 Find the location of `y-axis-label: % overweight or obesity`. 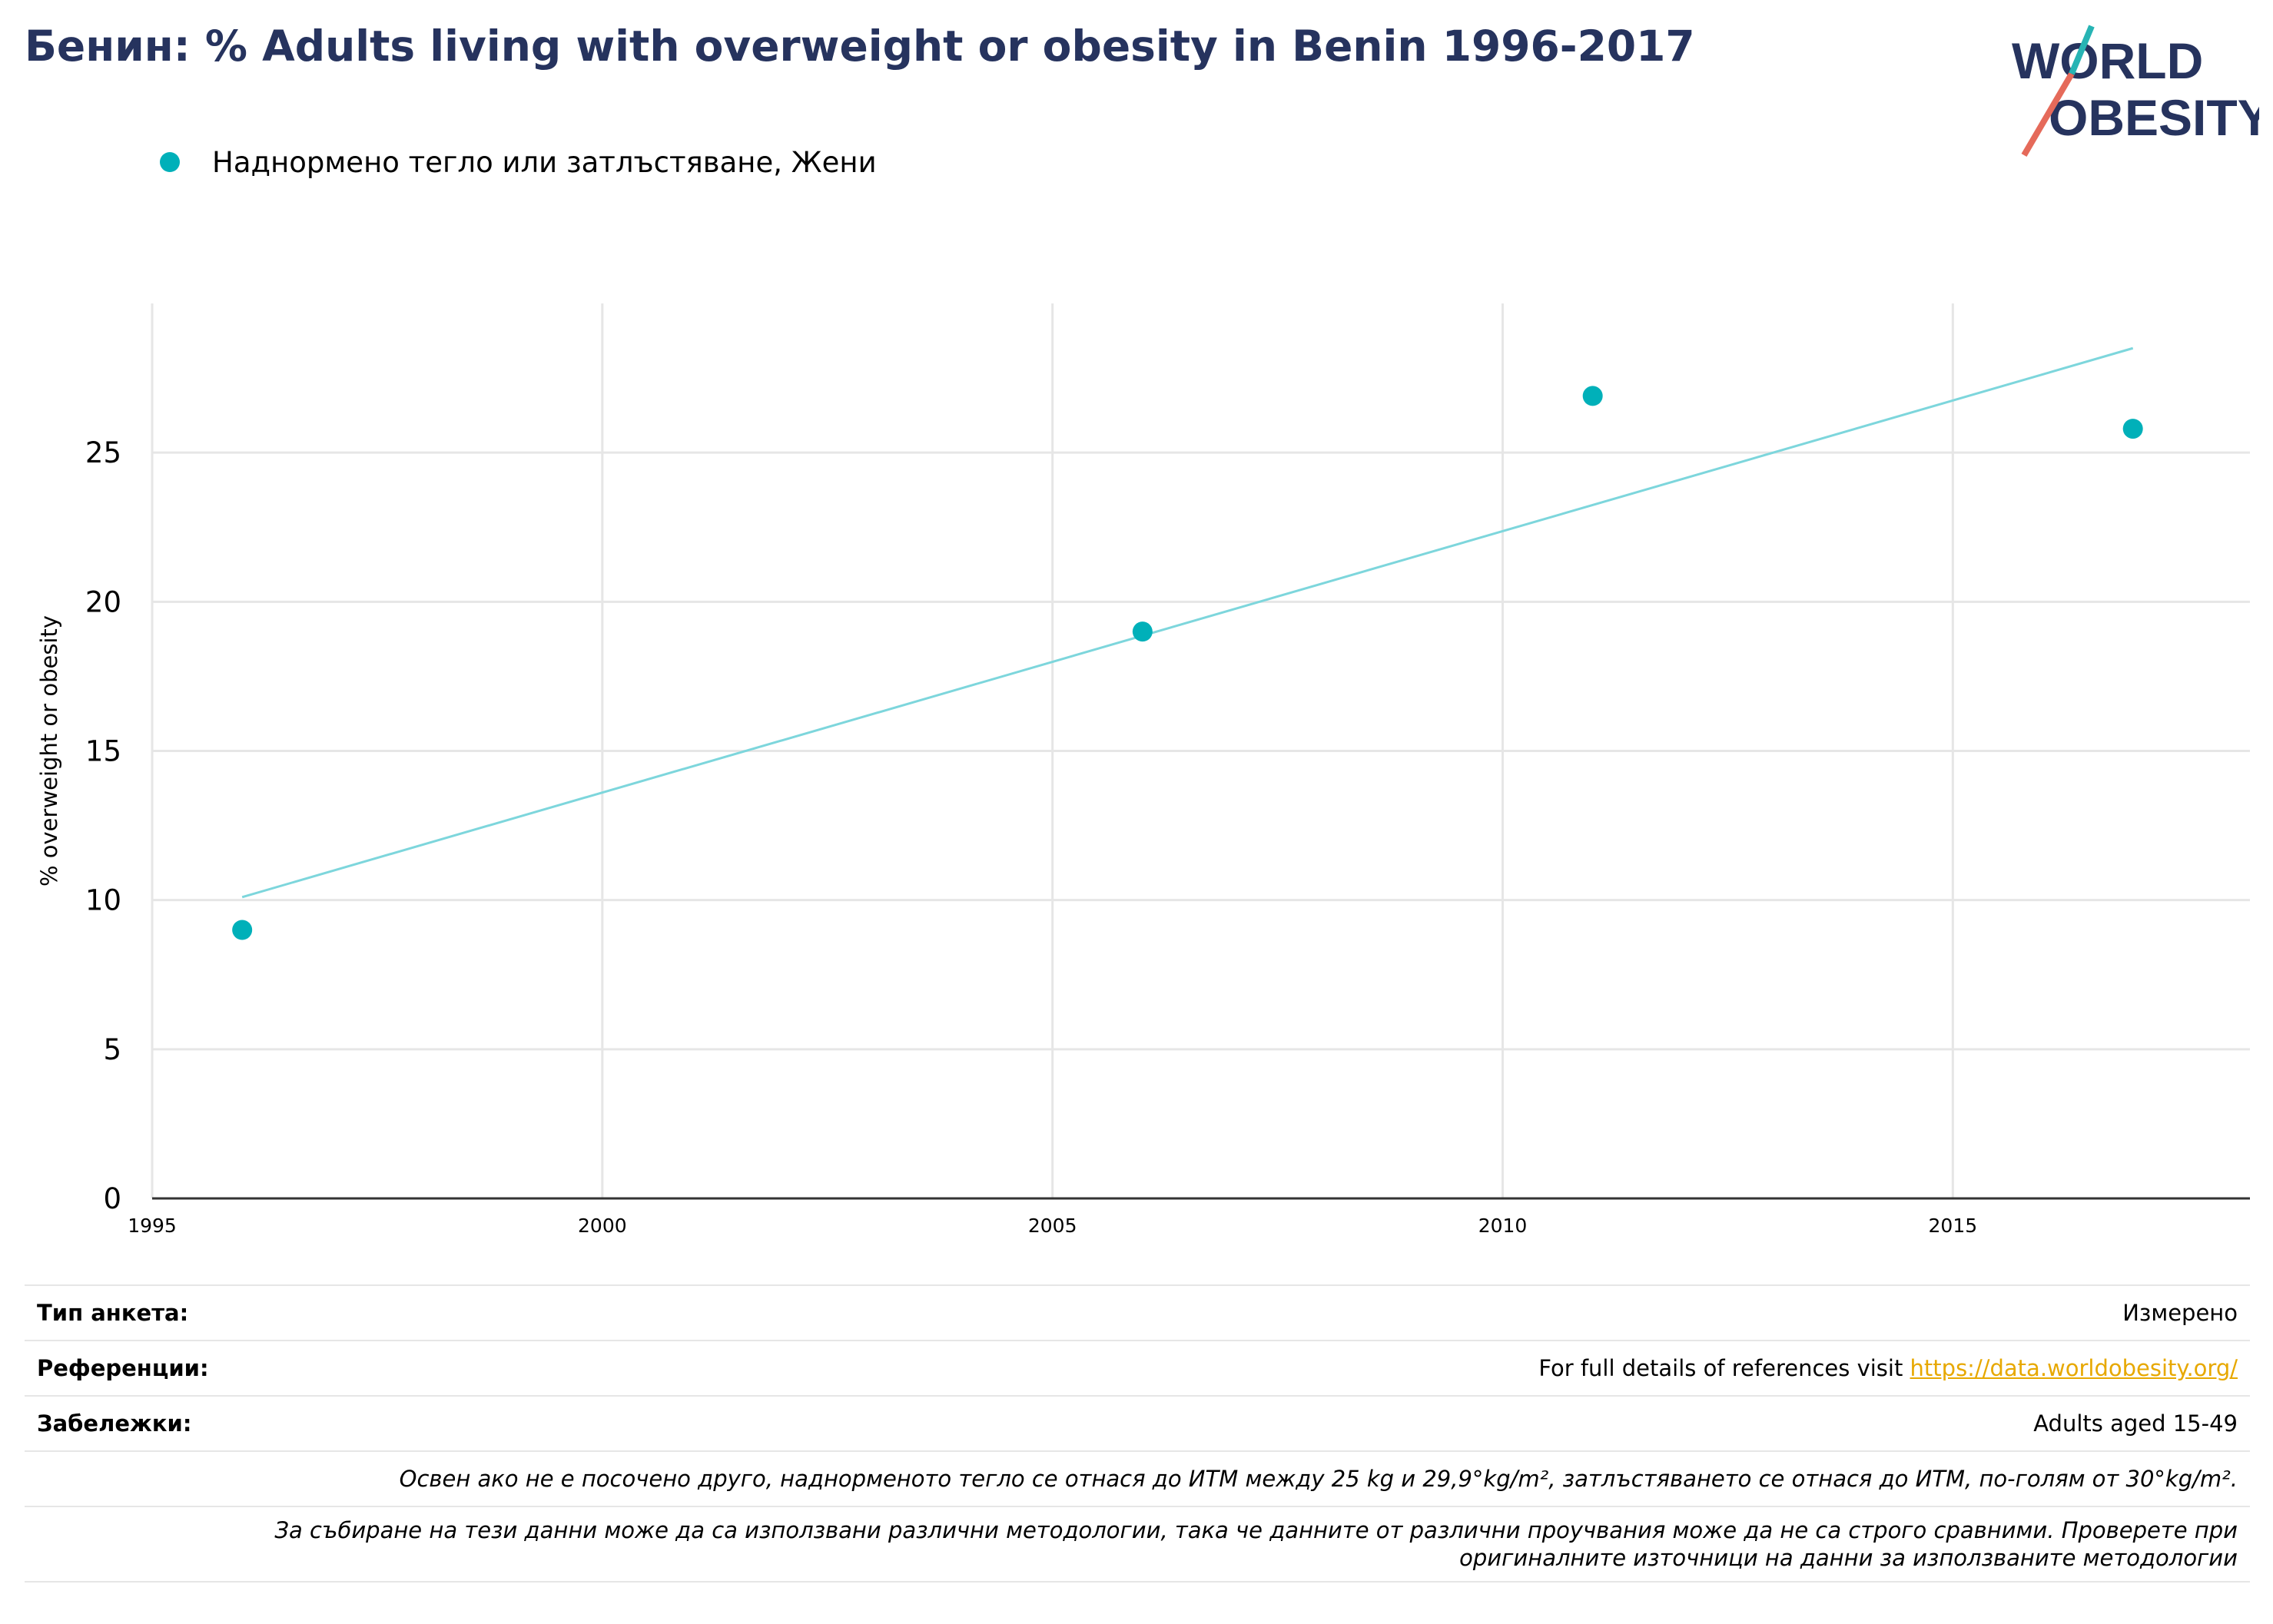

y-axis-label: % overweight or obesity is located at coordinates (49, 751).